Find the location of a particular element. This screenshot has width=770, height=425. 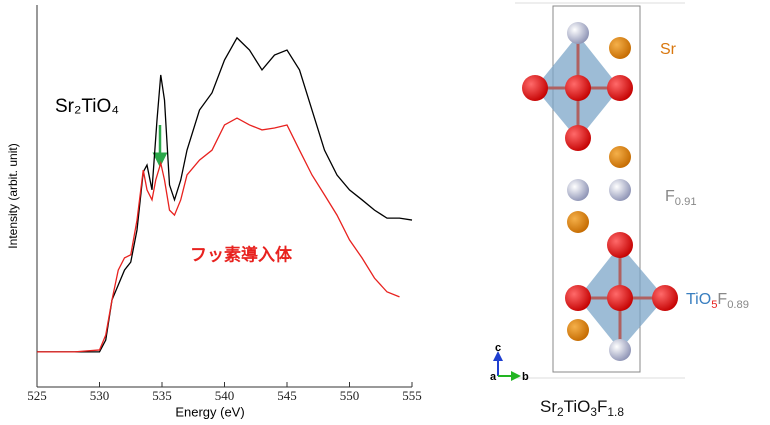

x-tick-label: 555 is located at coordinates (412, 395).